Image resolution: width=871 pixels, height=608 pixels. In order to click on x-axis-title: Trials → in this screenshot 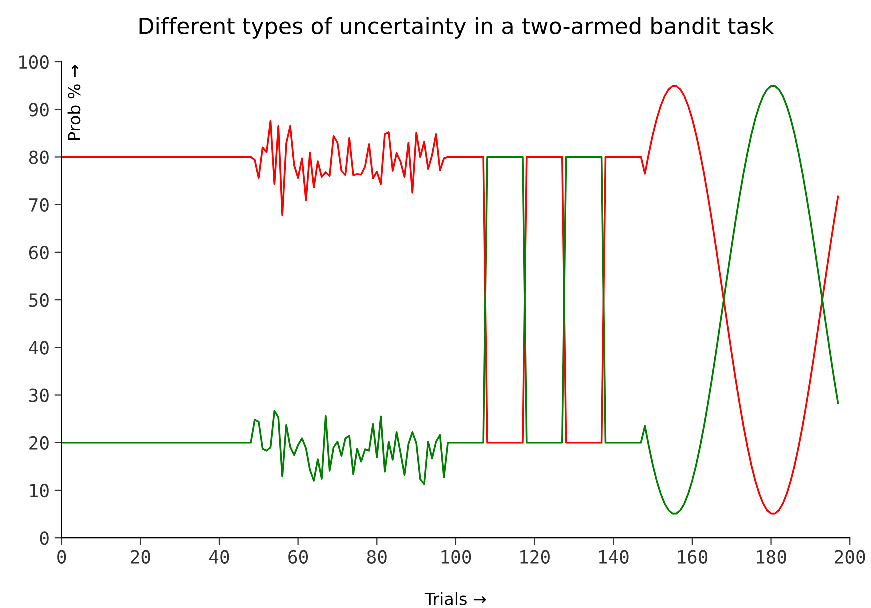, I will do `click(455, 599)`.